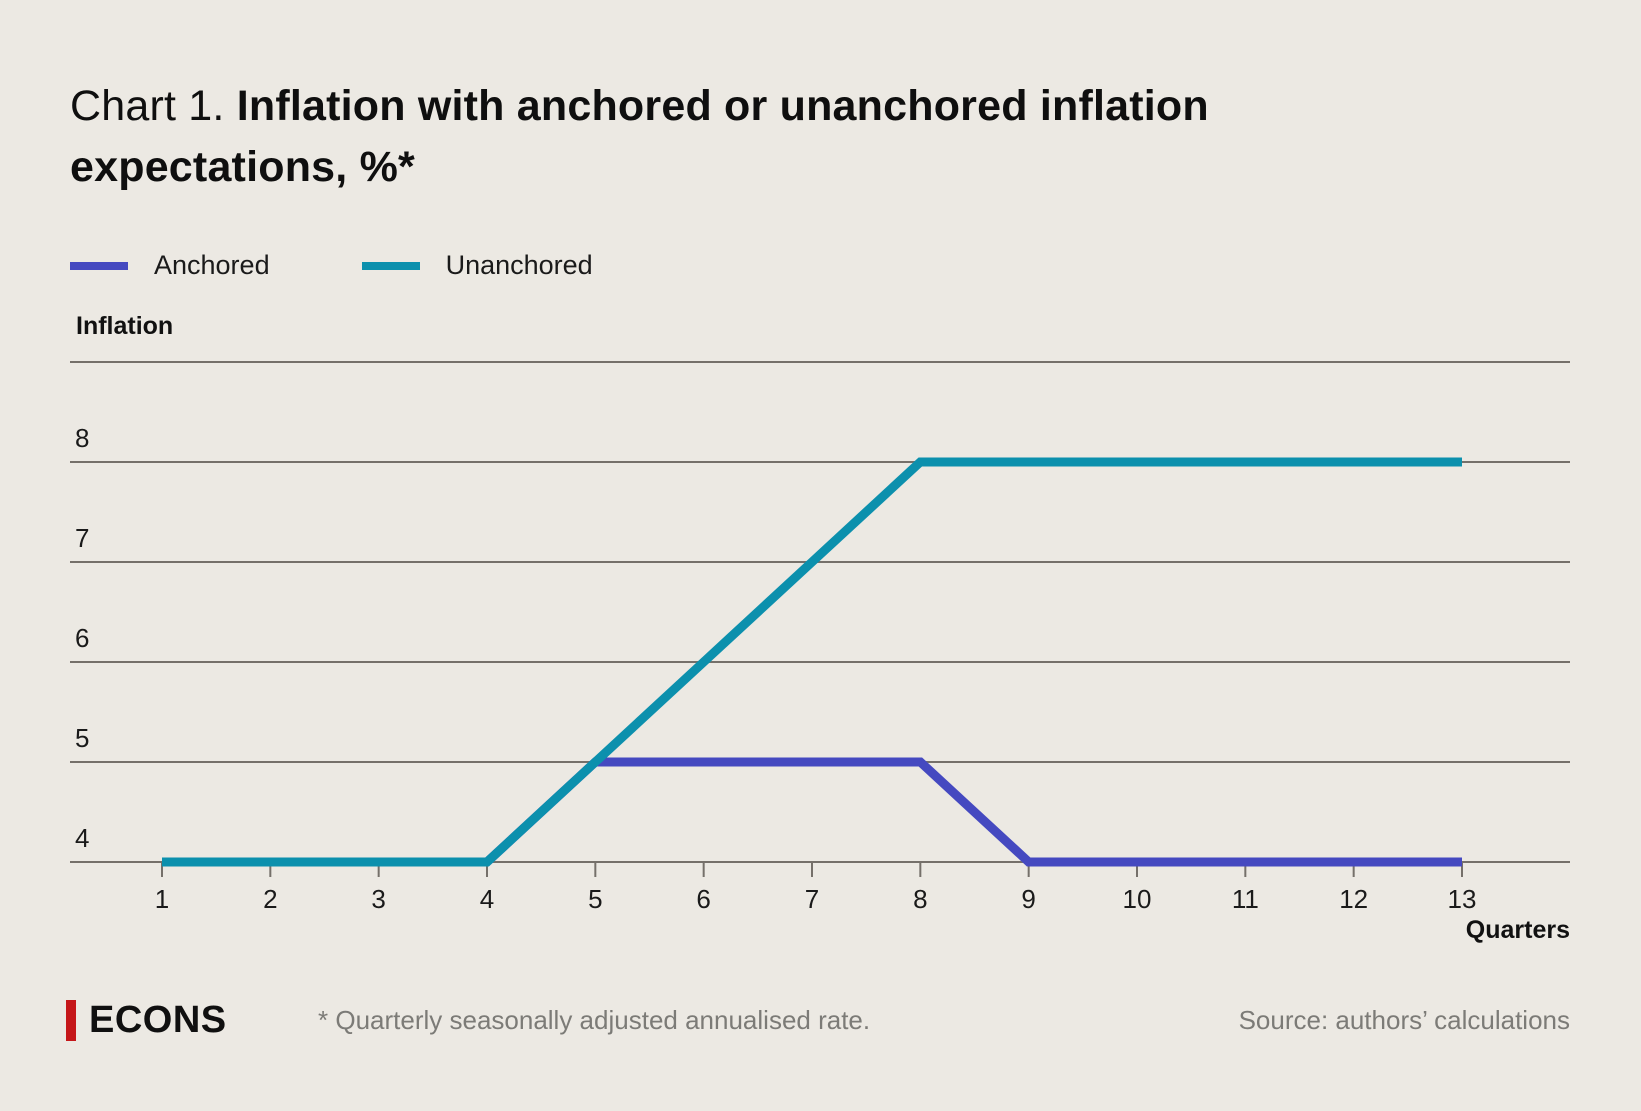  Describe the element at coordinates (212, 265) in the screenshot. I see `legend-label-anchored: Anchored` at that location.